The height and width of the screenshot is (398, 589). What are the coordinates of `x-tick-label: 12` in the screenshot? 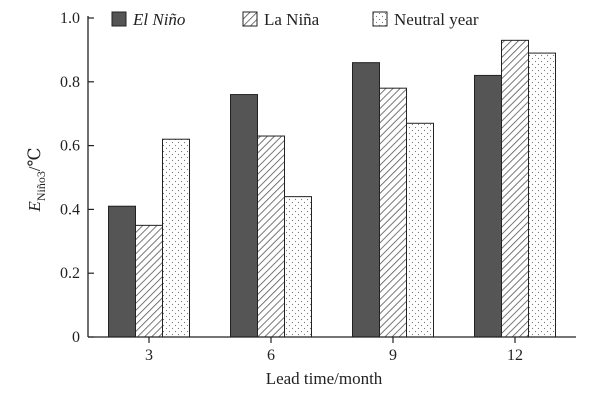 It's located at (515, 355).